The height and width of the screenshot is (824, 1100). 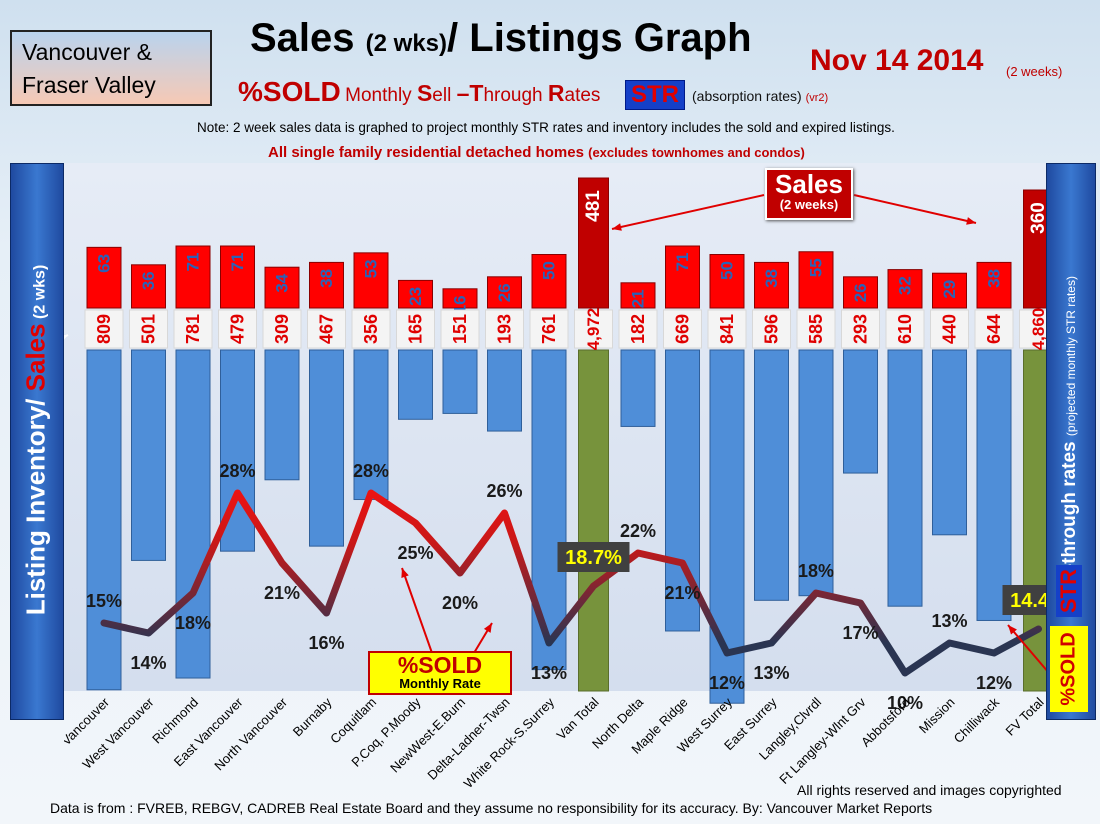 What do you see at coordinates (35, 503) in the screenshot?
I see `left-label-inventory: Listing Inventory/` at bounding box center [35, 503].